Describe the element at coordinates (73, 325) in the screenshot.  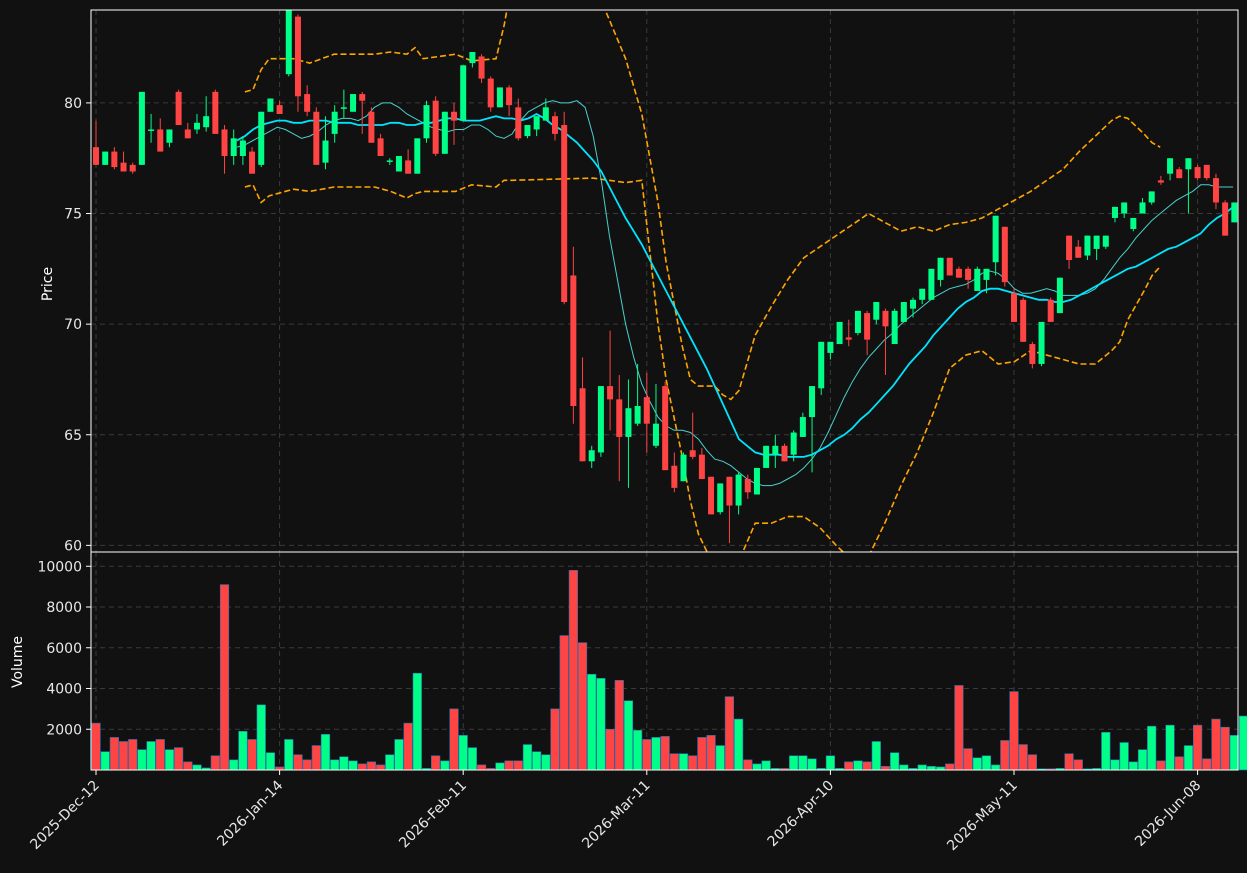
I see `price-tick-label: 70` at that location.